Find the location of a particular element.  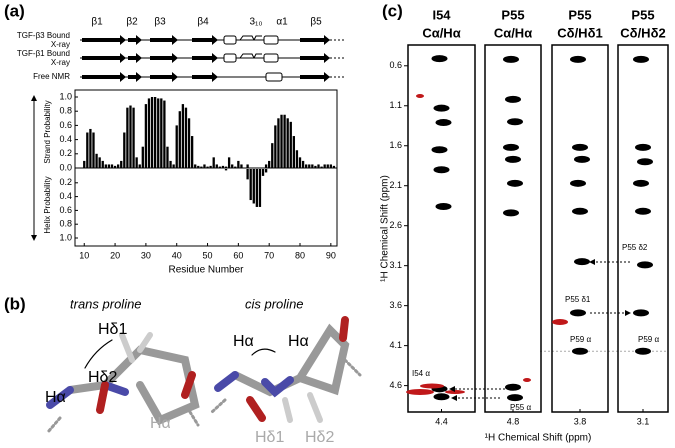

annotation: I54 α is located at coordinates (421, 373).